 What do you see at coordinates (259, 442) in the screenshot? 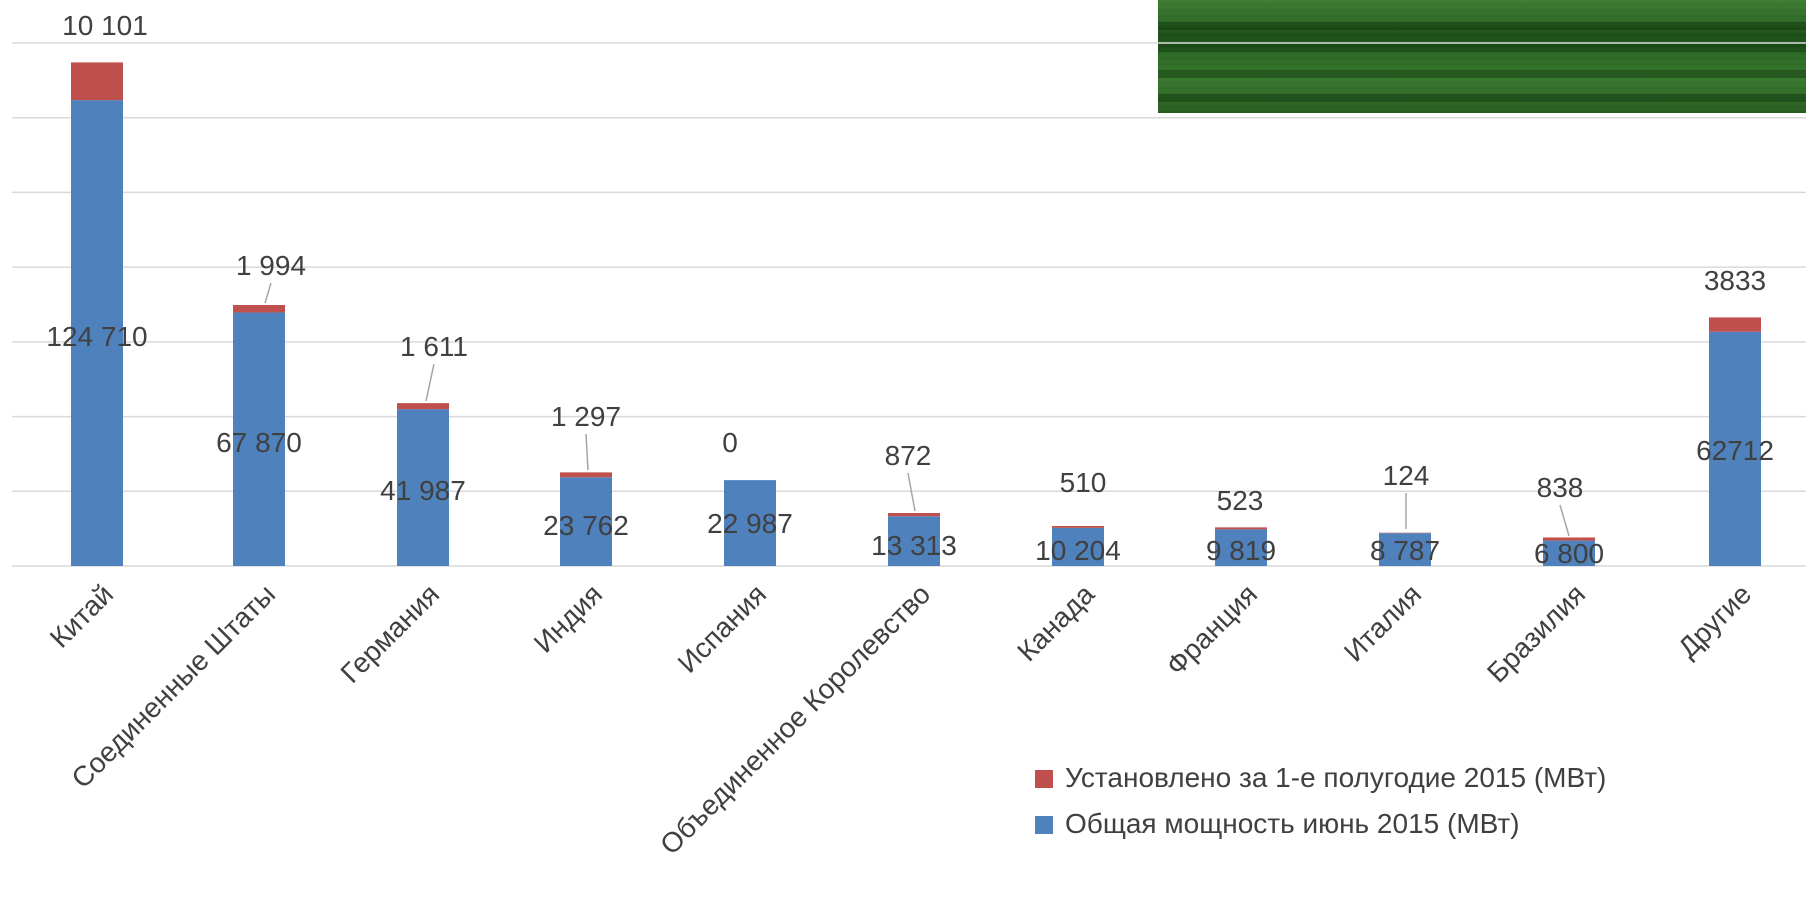
I see `data-label-total: 67 870` at bounding box center [259, 442].